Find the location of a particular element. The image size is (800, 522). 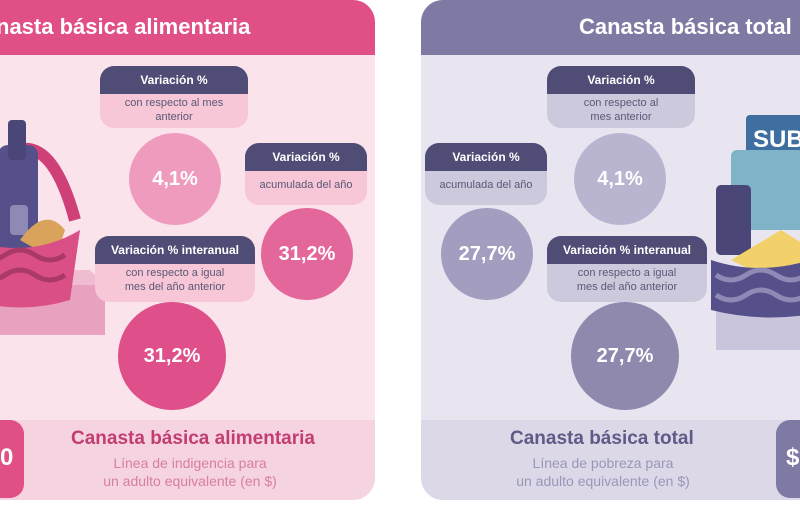

total-ytd-variation-label: Variación % acumulada del año is located at coordinates (486, 174).